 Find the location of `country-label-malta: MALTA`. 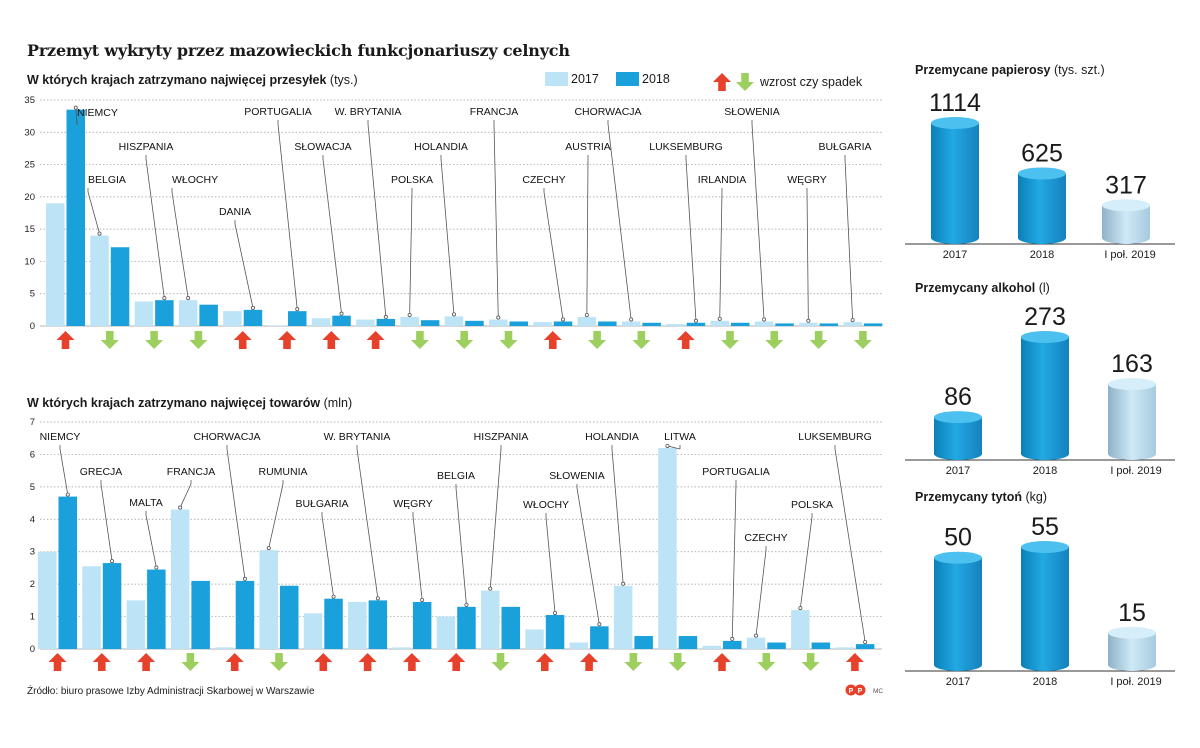

country-label-malta: MALTA is located at coordinates (145, 503).